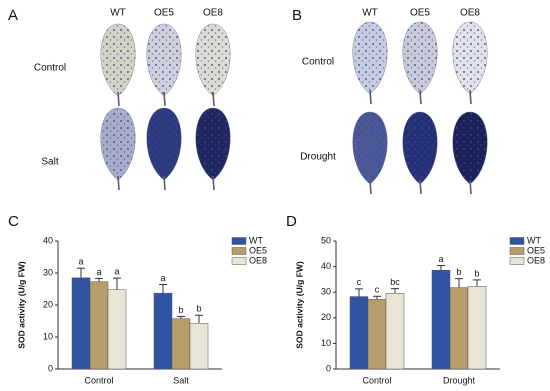 The width and height of the screenshot is (550, 391). Describe the element at coordinates (395, 282) in the screenshot. I see `significance-letter: bc` at that location.